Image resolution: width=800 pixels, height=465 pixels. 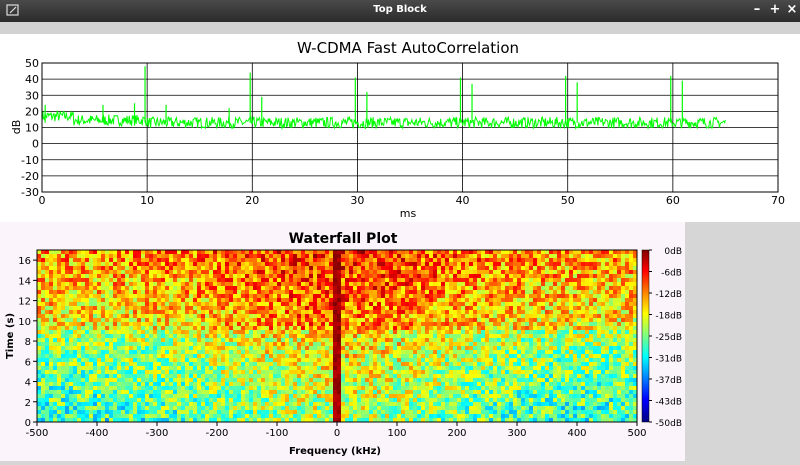 I want to click on waterfall-colorbar, so click(x=645, y=336).